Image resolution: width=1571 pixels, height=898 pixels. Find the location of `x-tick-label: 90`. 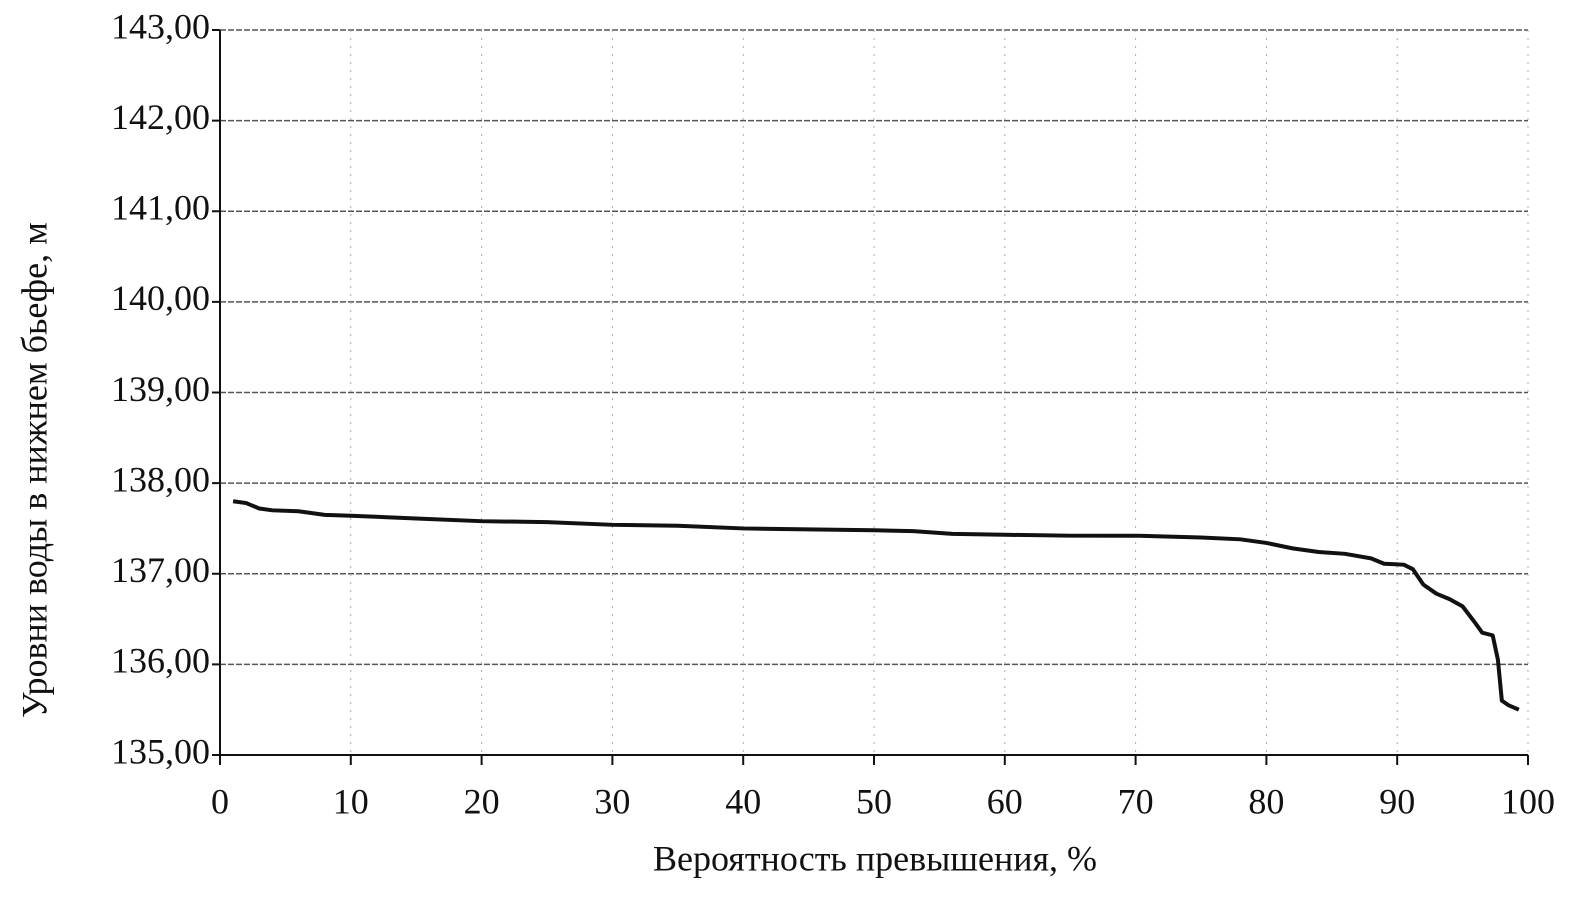

x-tick-label: 90 is located at coordinates (1397, 801).